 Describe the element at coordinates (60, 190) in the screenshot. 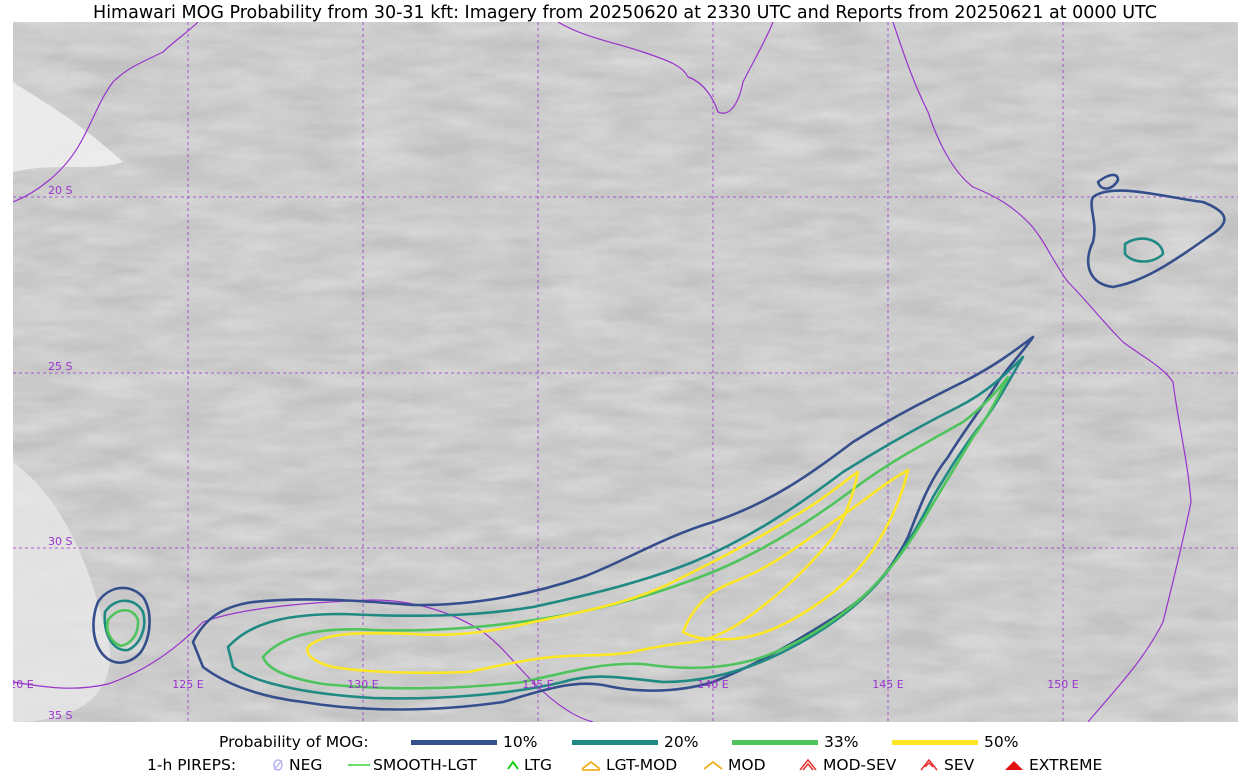

I see `lat-label-20s: 20 S` at that location.